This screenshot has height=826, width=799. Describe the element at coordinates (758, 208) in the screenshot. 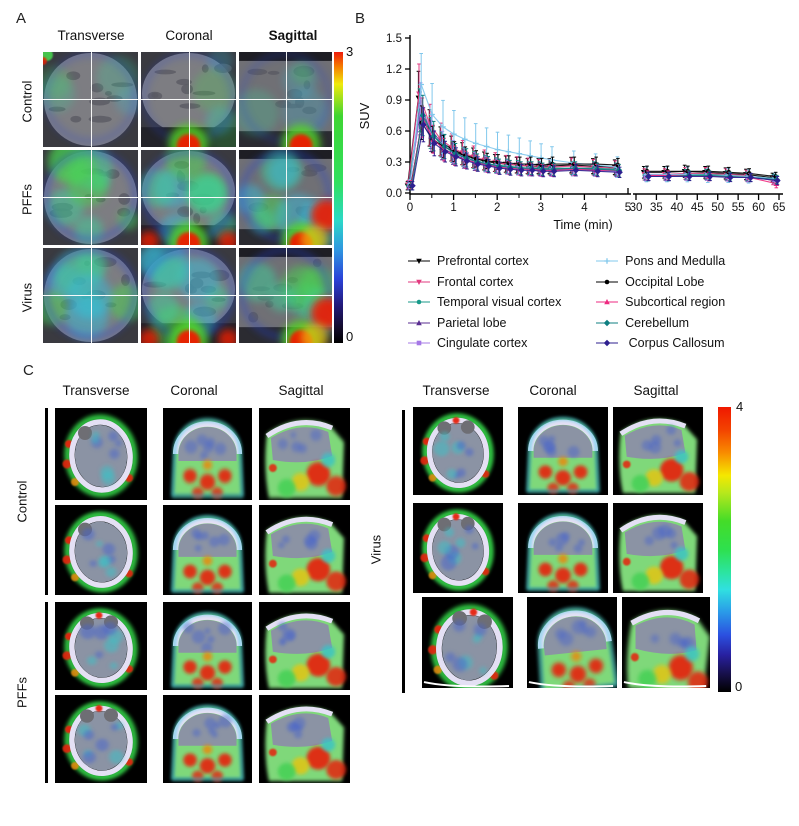

I see `svg-text: 60` at that location.